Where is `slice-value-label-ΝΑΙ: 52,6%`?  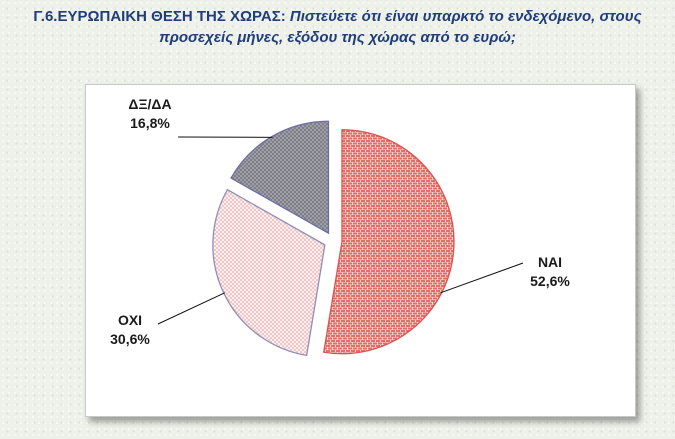
slice-value-label-ΝΑΙ: 52,6% is located at coordinates (550, 281).